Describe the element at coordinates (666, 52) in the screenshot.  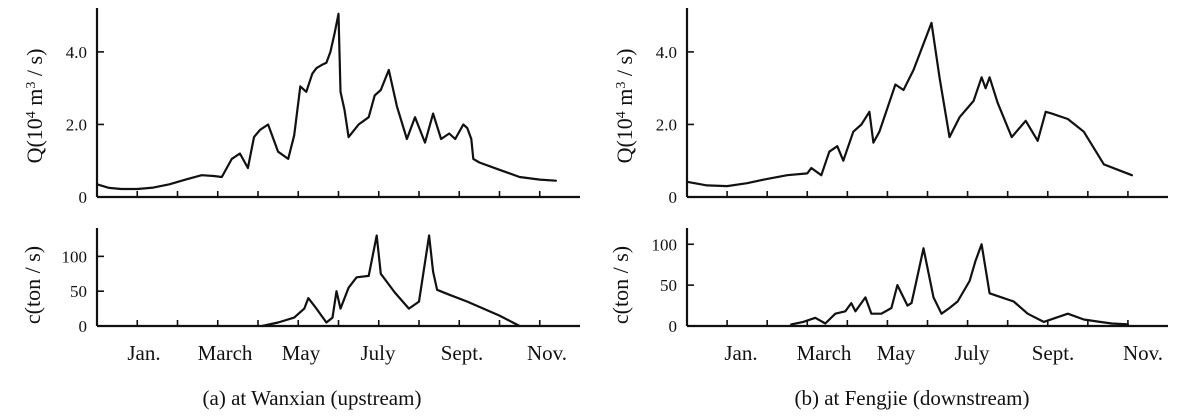
I see `discharge-b-ytick-label: 4.0` at that location.